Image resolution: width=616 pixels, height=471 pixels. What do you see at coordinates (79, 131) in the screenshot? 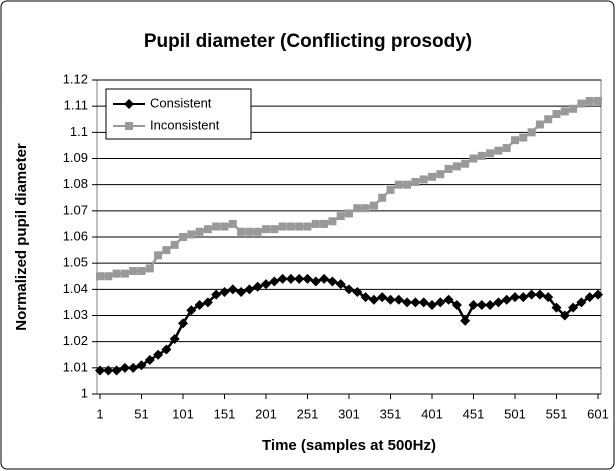
I see `y-tick-label: 1.1` at bounding box center [79, 131].